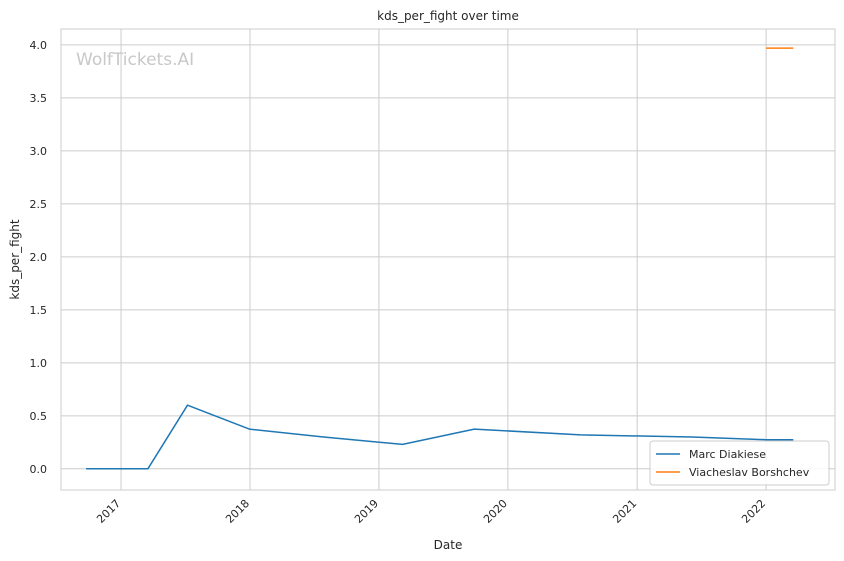 The width and height of the screenshot is (844, 561). I want to click on y-tick-label: 3.0, so click(39, 151).